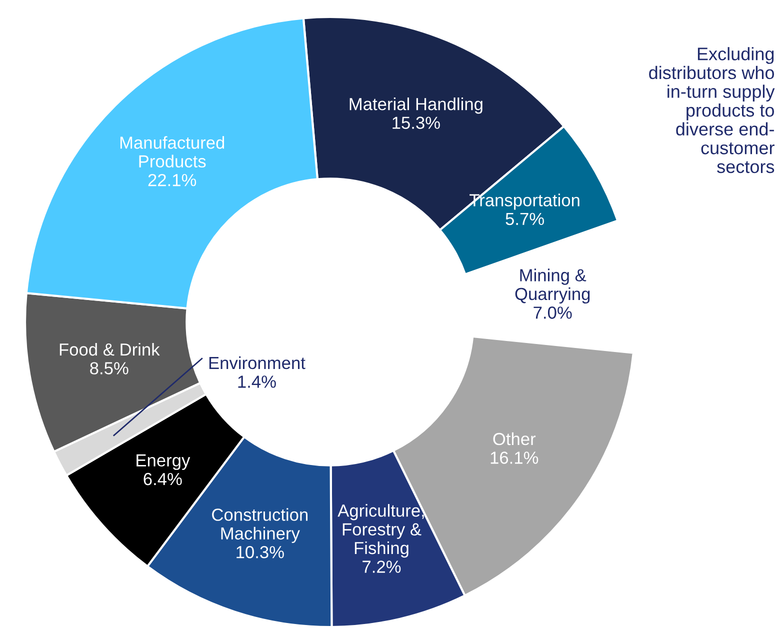 The height and width of the screenshot is (628, 781). Describe the element at coordinates (416, 106) in the screenshot. I see `slice-label: Material Handling` at that location.